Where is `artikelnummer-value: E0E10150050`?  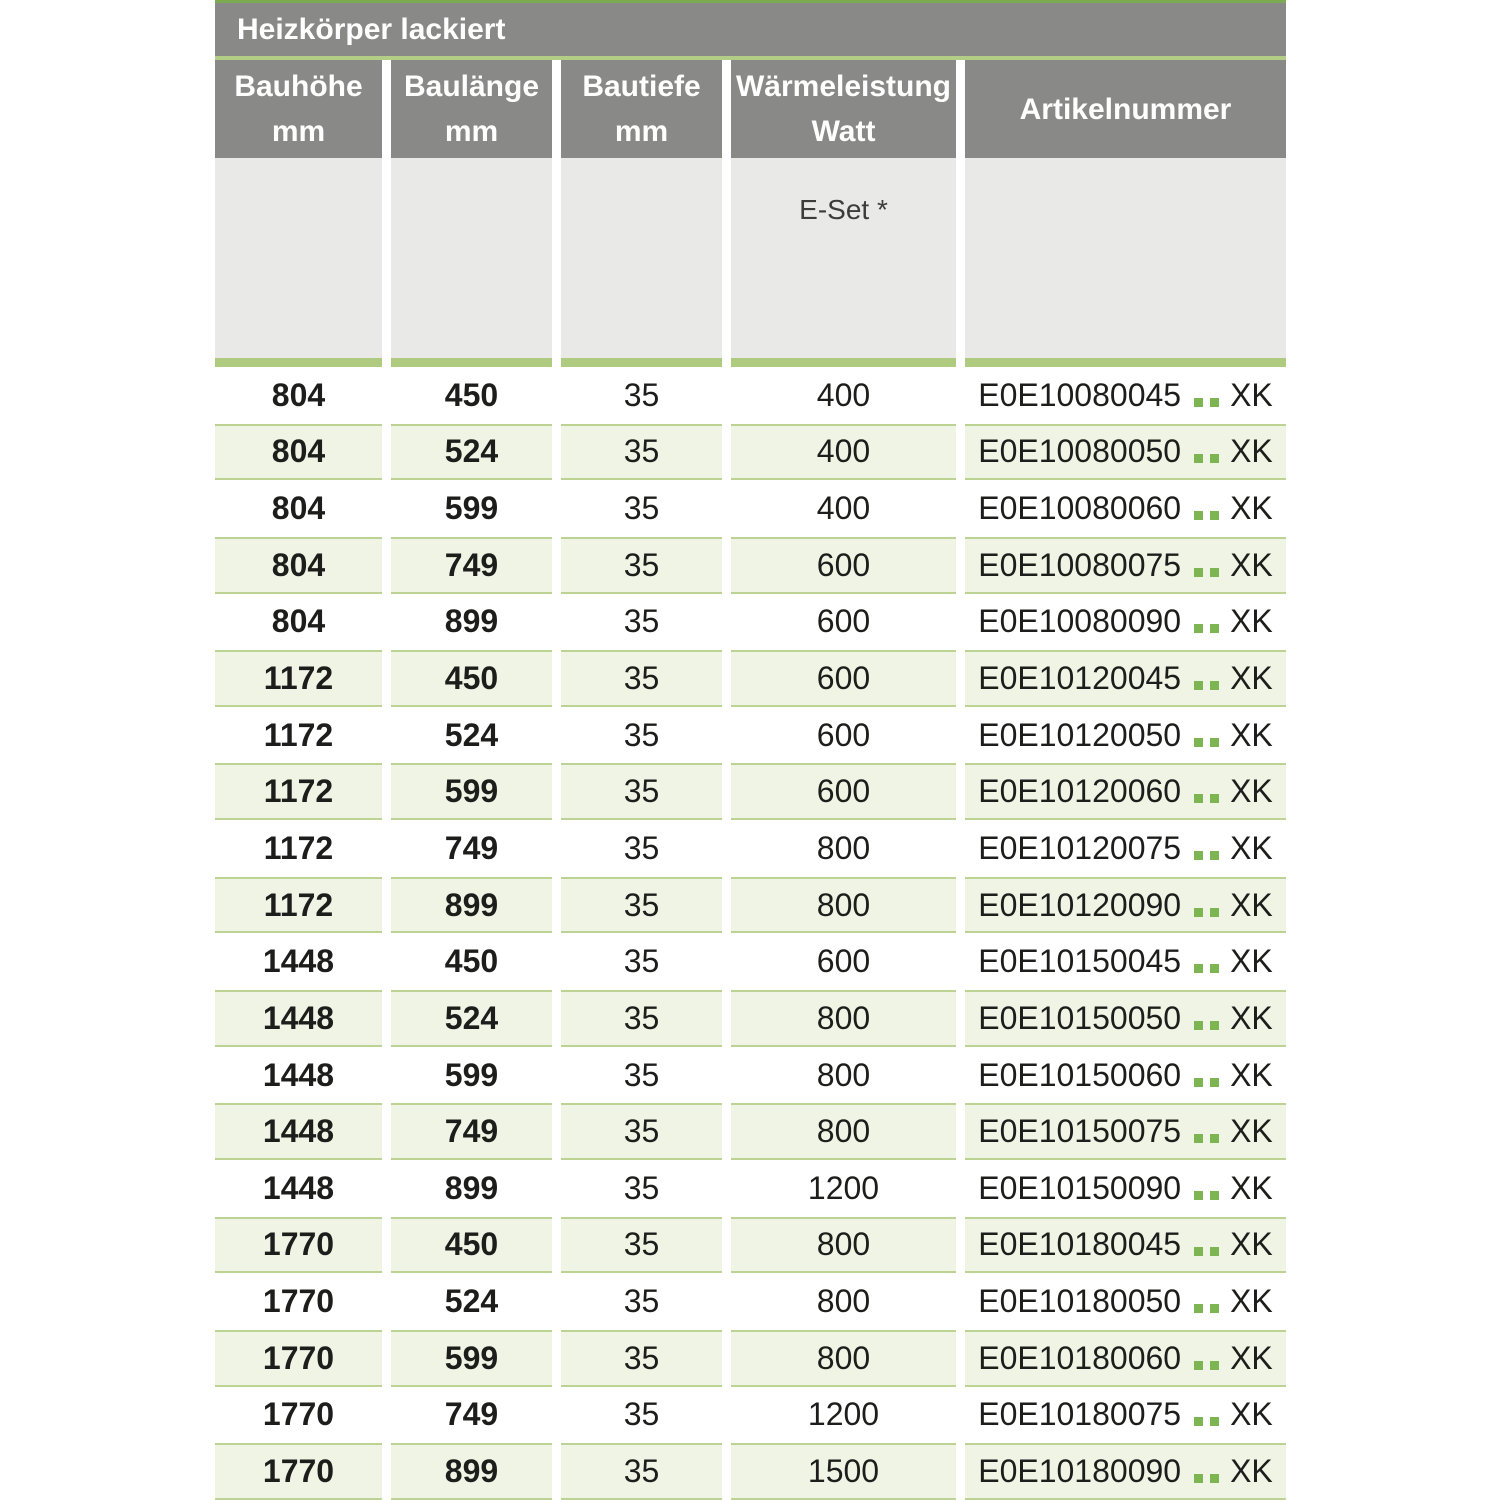
artikelnummer-value: E0E10150050 is located at coordinates (1080, 1017).